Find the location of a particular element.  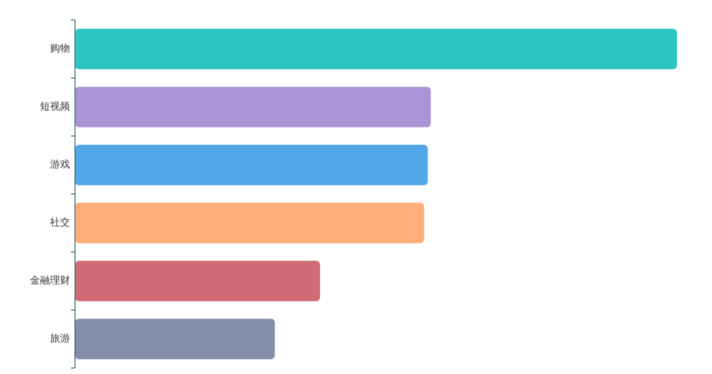

y-tick-label: 旅游 is located at coordinates (60, 338).